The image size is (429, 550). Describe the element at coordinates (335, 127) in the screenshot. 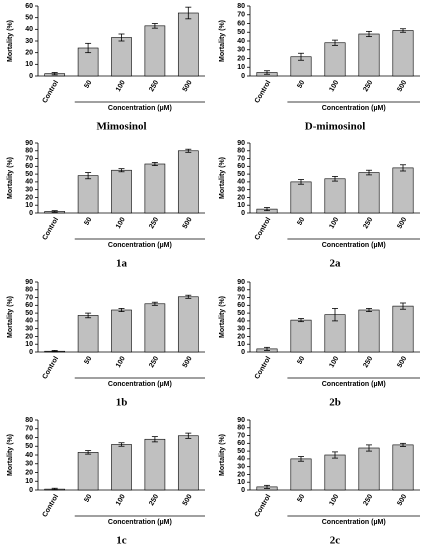

I see `panel-caption: D-mimosinol` at that location.